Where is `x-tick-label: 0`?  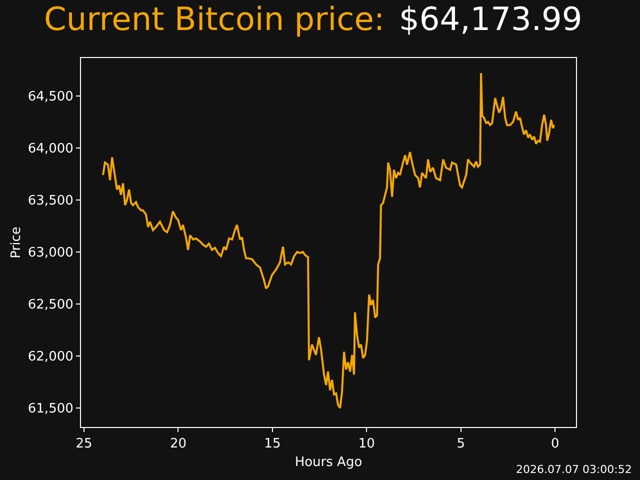 x-tick-label: 0 is located at coordinates (555, 444).